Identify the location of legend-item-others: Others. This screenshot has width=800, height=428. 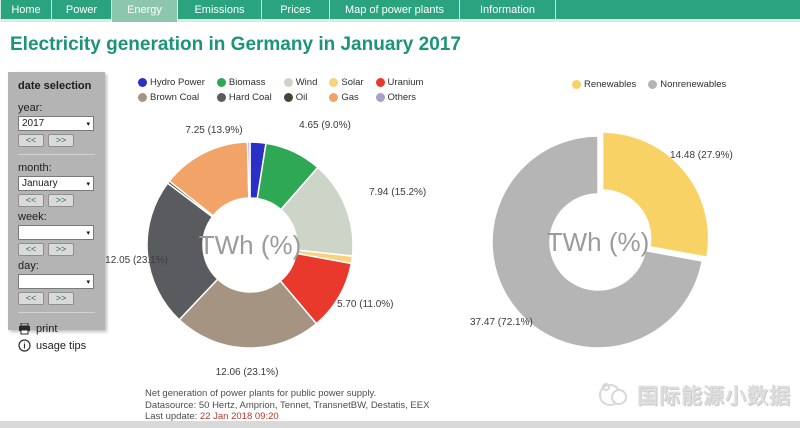
(399, 97).